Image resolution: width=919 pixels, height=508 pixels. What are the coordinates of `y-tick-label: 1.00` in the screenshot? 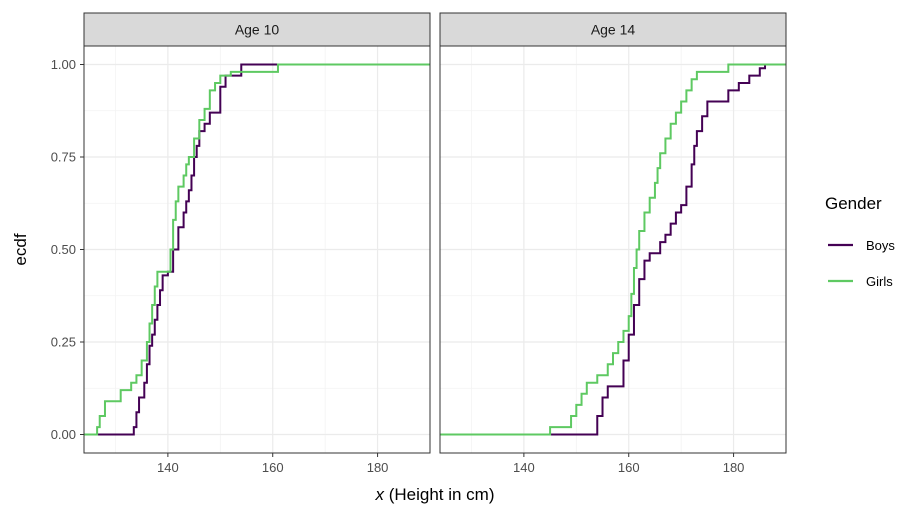 It's located at (63, 64).